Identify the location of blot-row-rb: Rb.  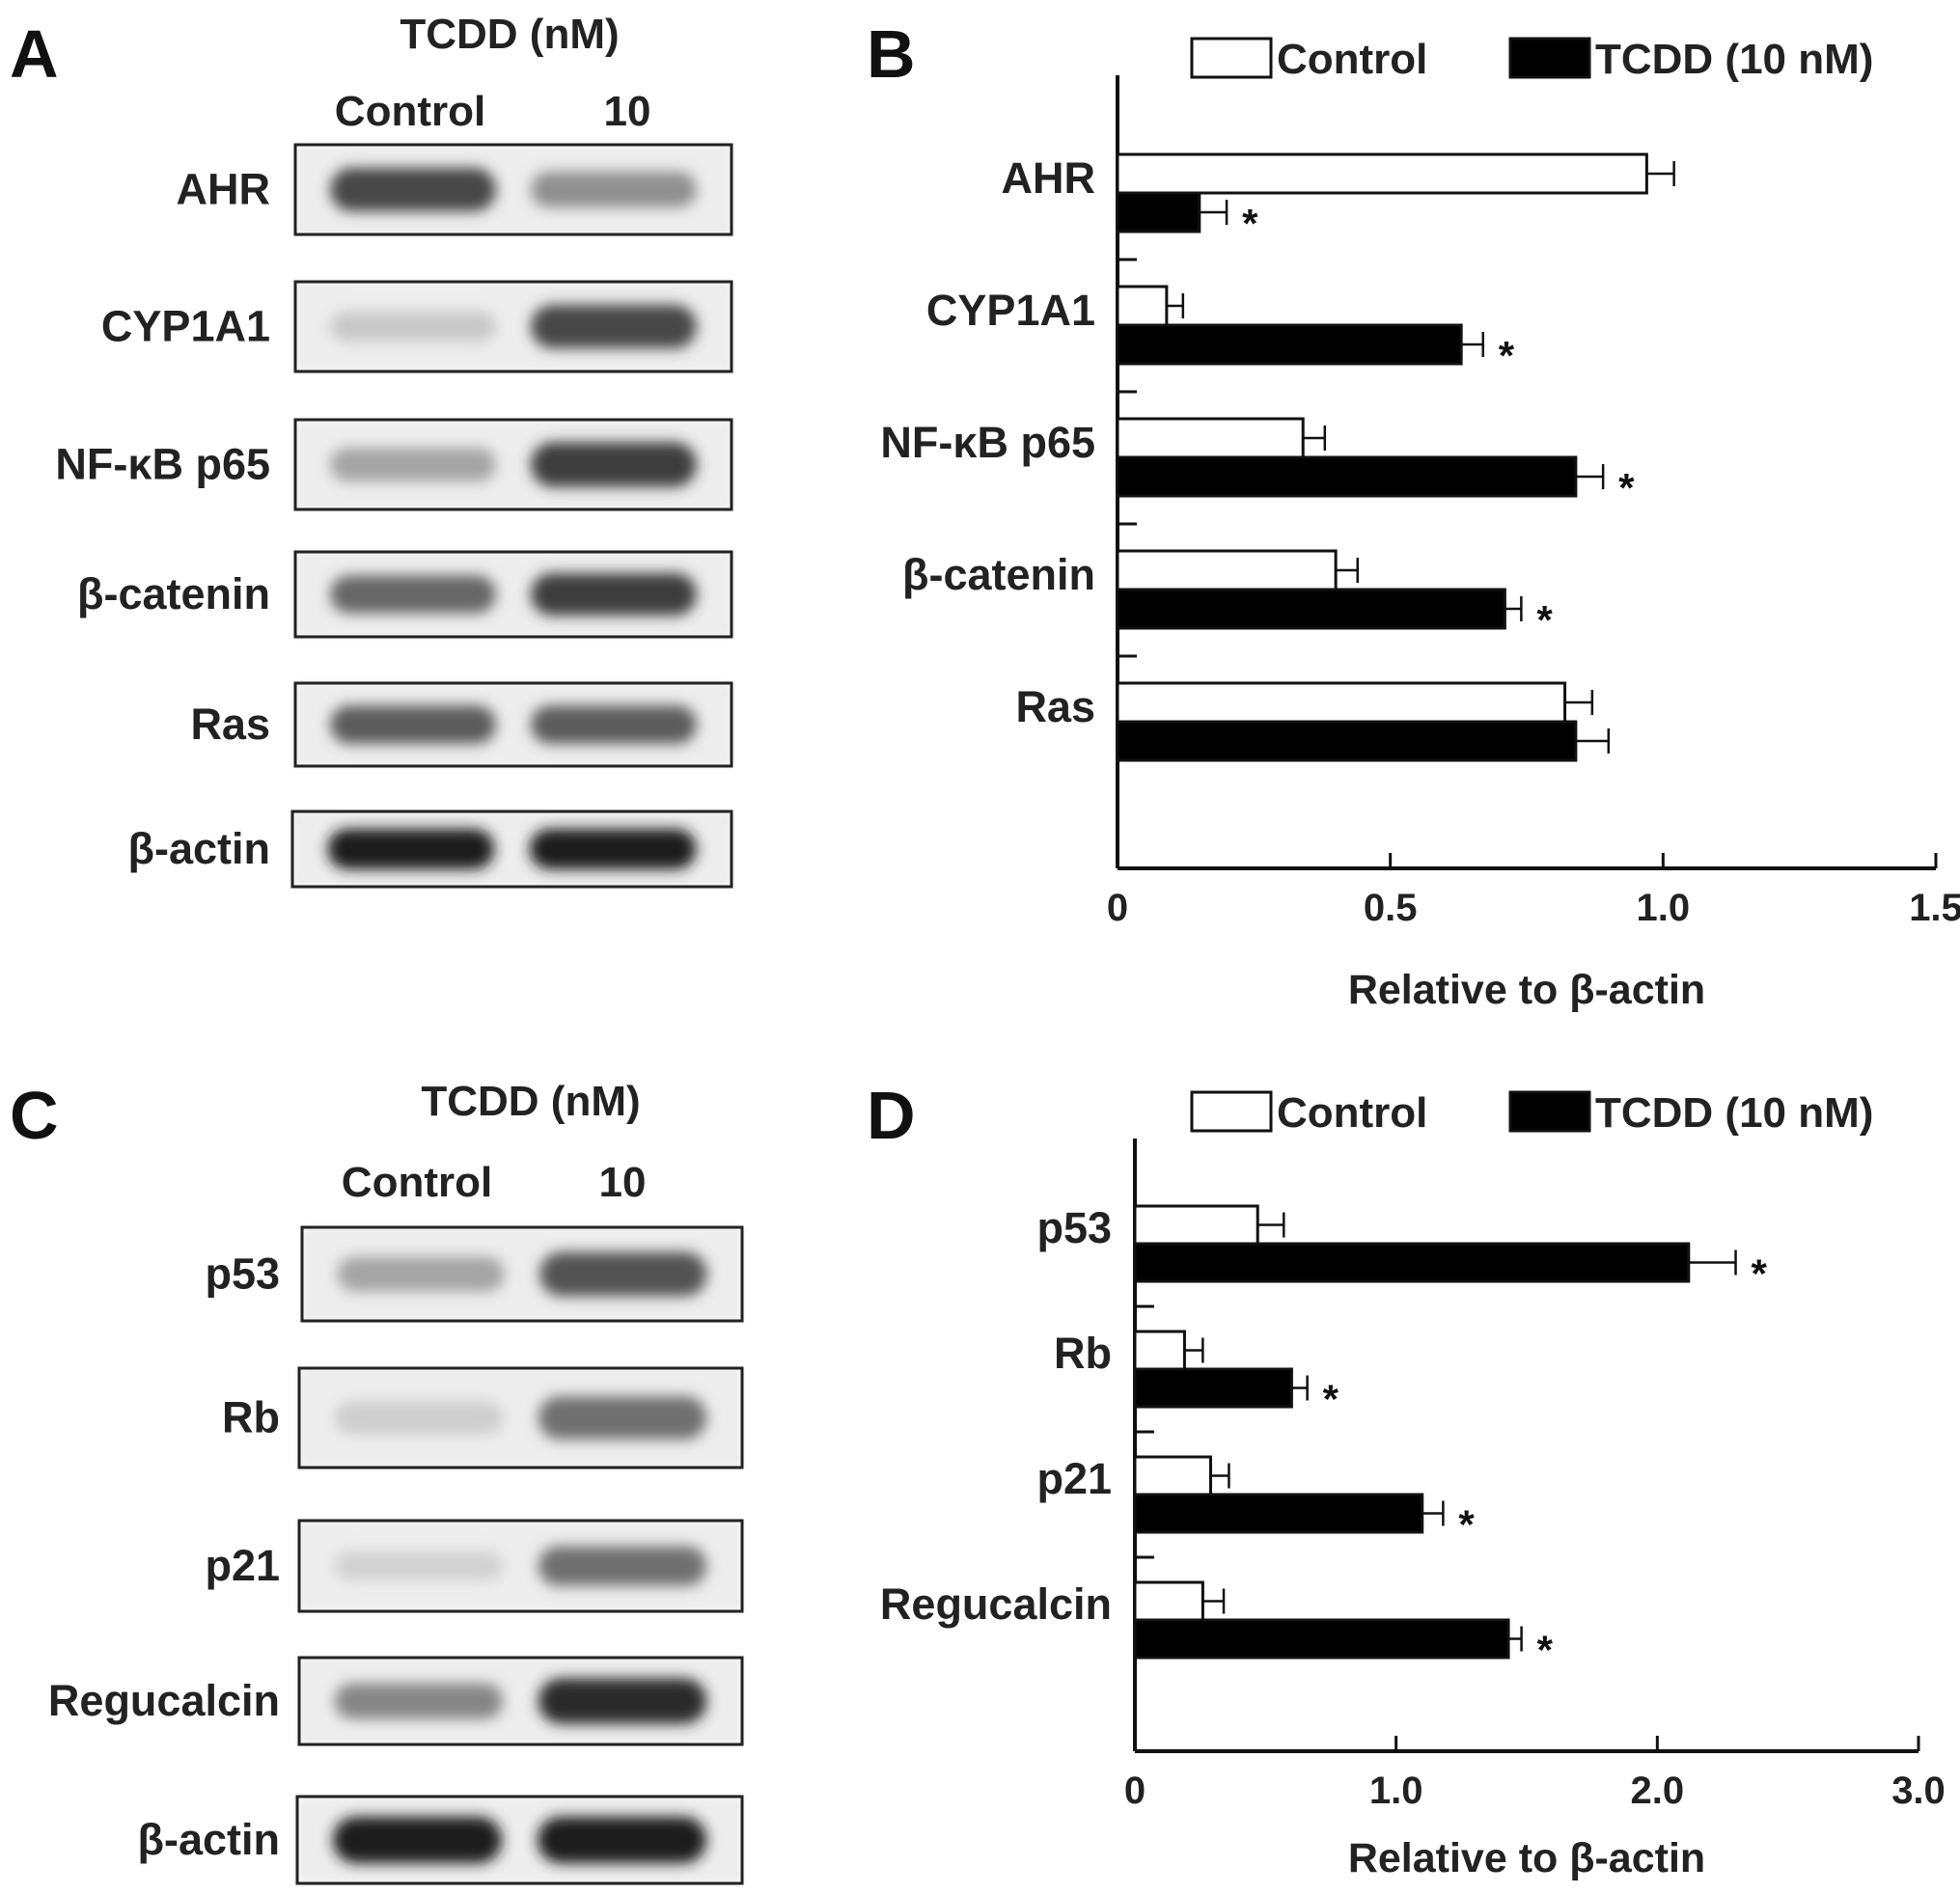
(483, 1417).